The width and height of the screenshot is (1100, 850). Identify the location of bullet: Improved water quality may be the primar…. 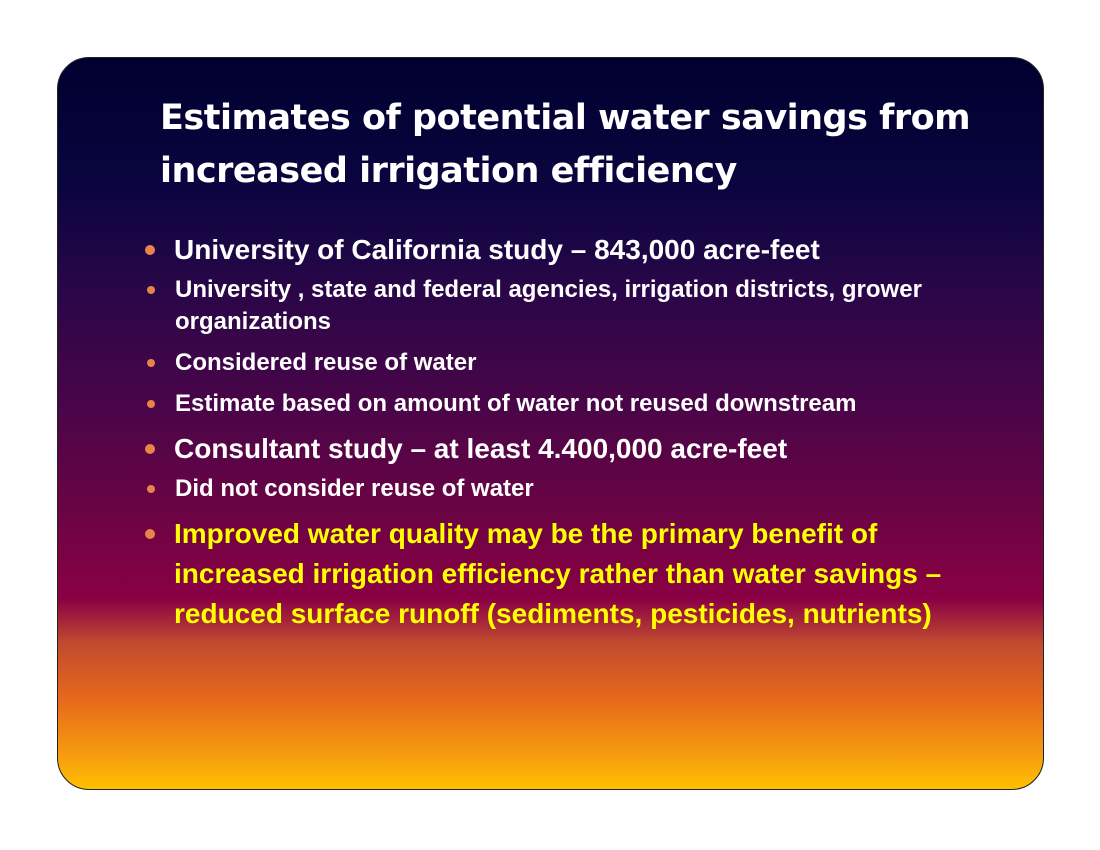
(575, 574).